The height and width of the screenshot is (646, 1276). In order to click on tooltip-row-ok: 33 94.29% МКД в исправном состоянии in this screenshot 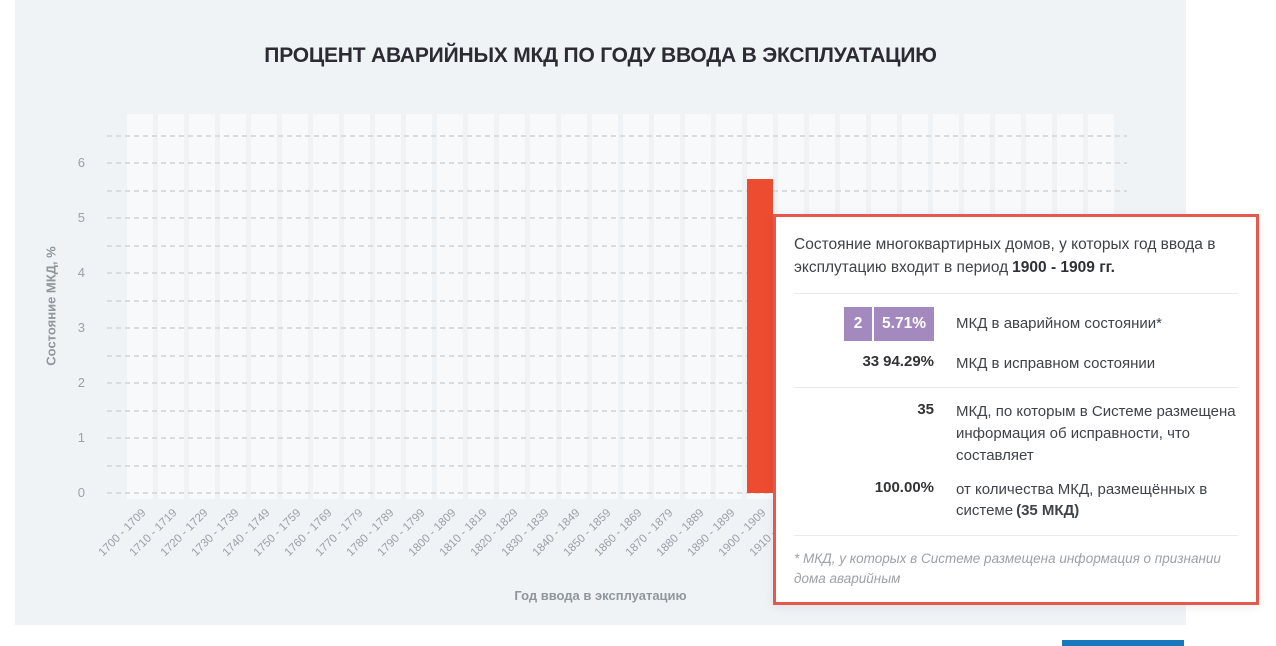, I will do `click(1016, 364)`.